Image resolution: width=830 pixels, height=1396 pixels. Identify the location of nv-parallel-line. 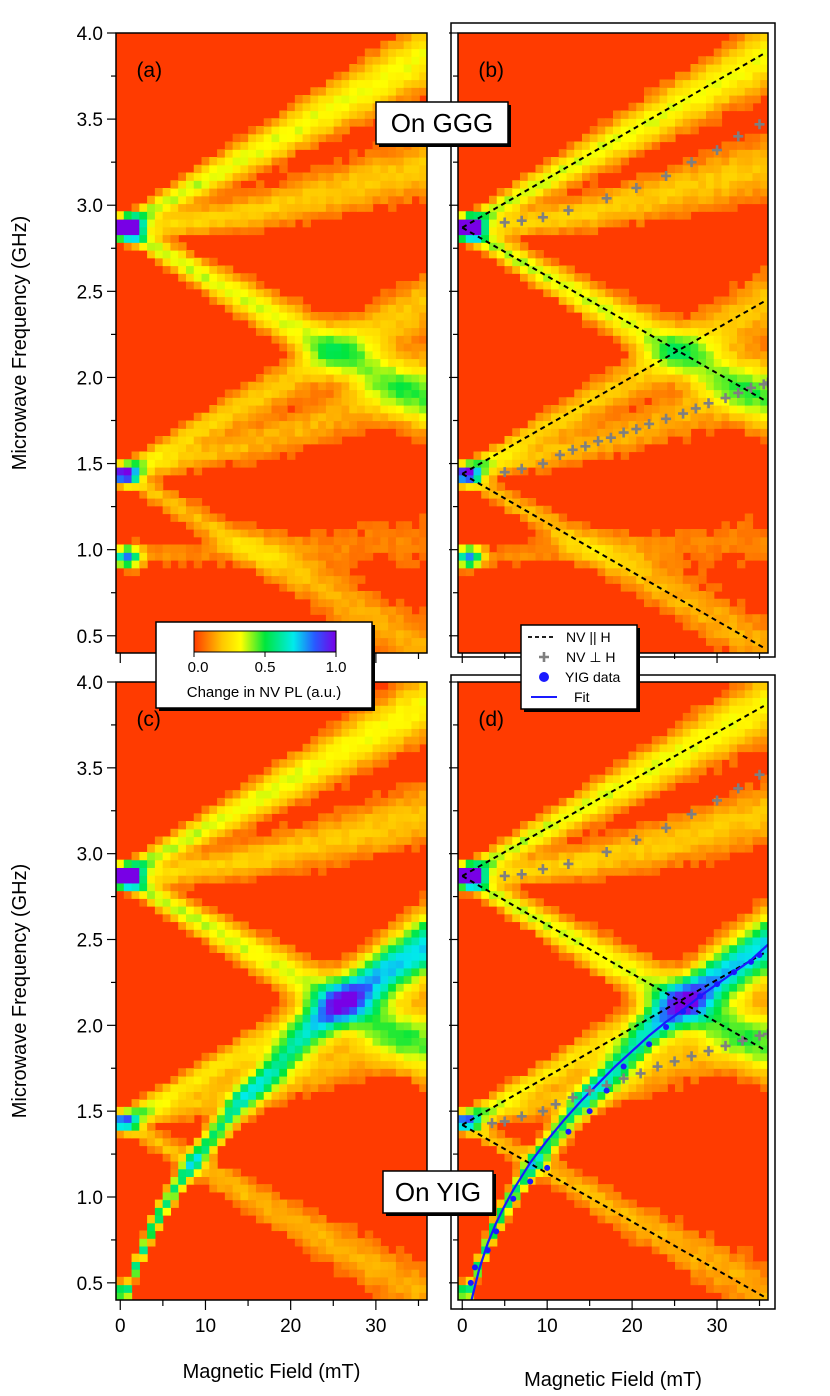
(613, 313).